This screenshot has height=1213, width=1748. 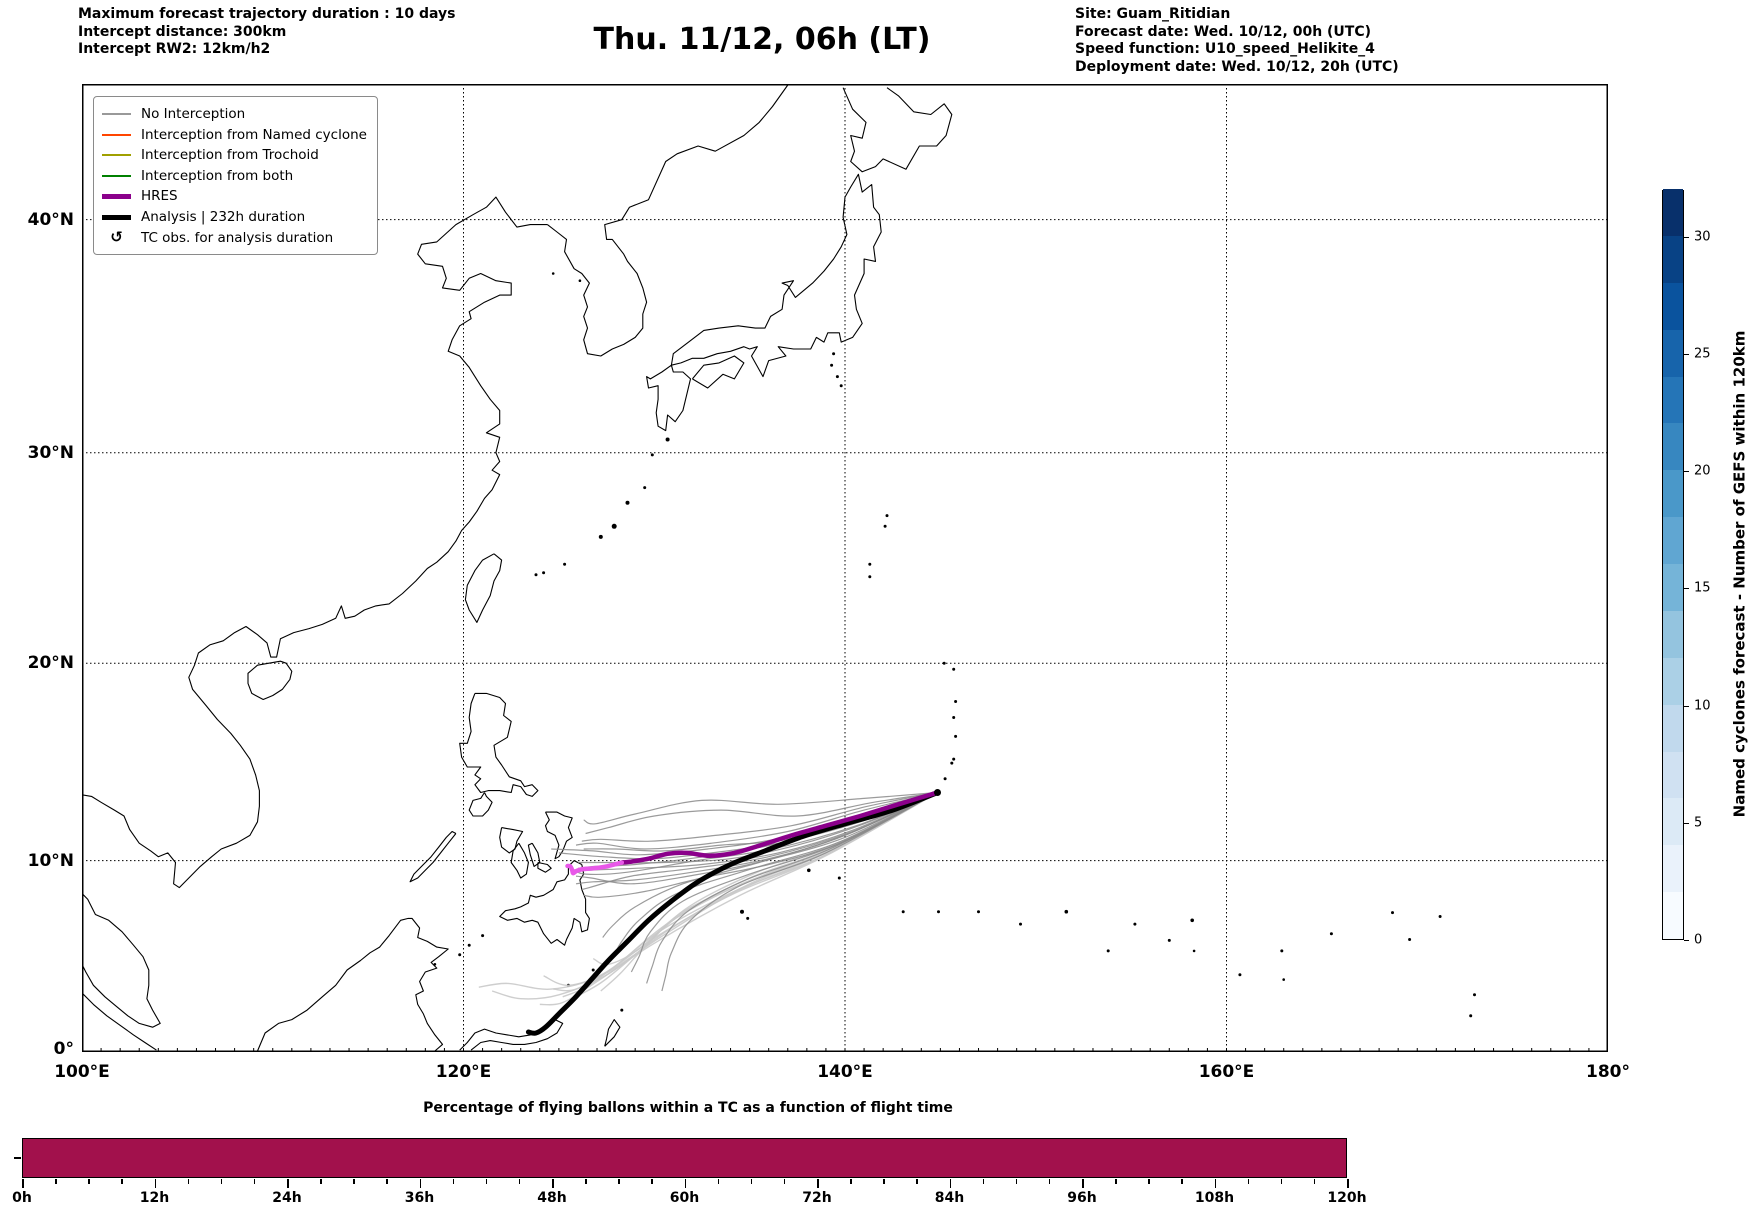 I want to click on legend-row: No Interception, so click(x=234, y=114).